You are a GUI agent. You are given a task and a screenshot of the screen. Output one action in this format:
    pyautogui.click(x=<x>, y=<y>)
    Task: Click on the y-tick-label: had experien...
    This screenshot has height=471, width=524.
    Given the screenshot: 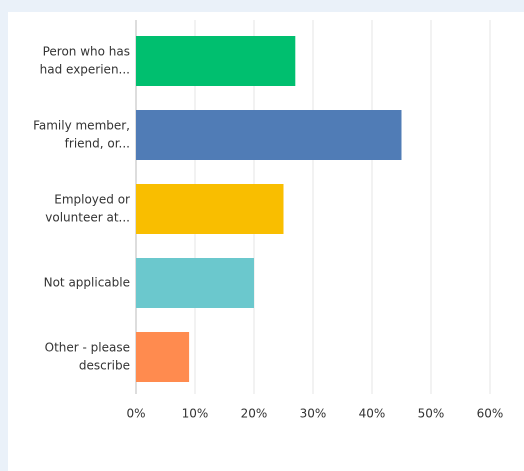 What is the action you would take?
    pyautogui.click(x=85, y=70)
    